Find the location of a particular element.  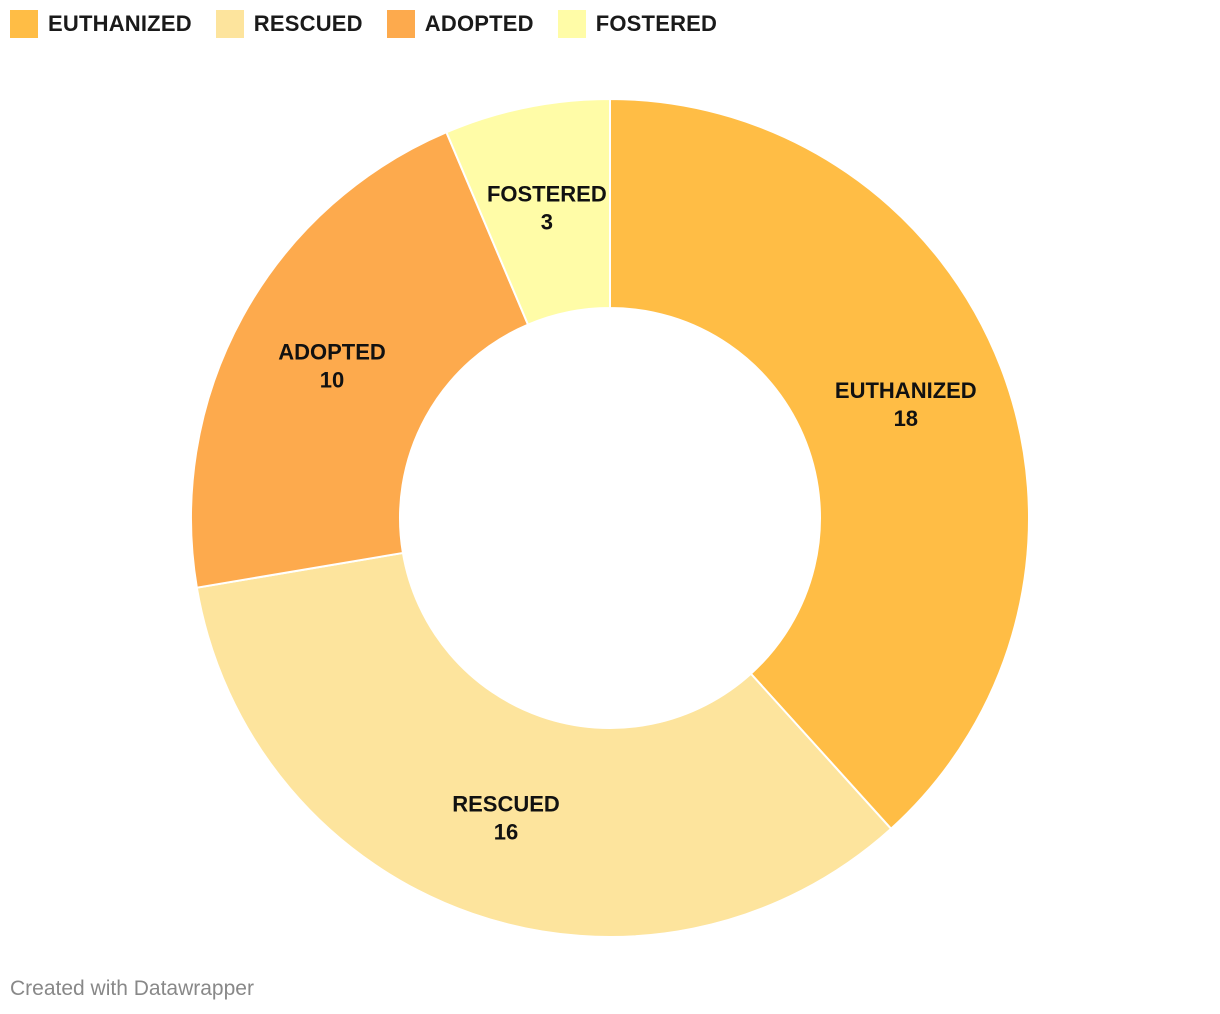

slice-adopted is located at coordinates (360, 359).